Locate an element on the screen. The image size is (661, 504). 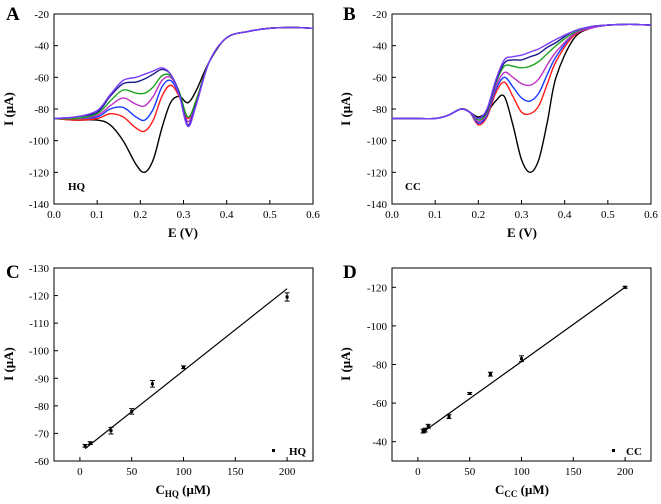
panel-c-ytick-label: -130 is located at coordinates (39, 269).